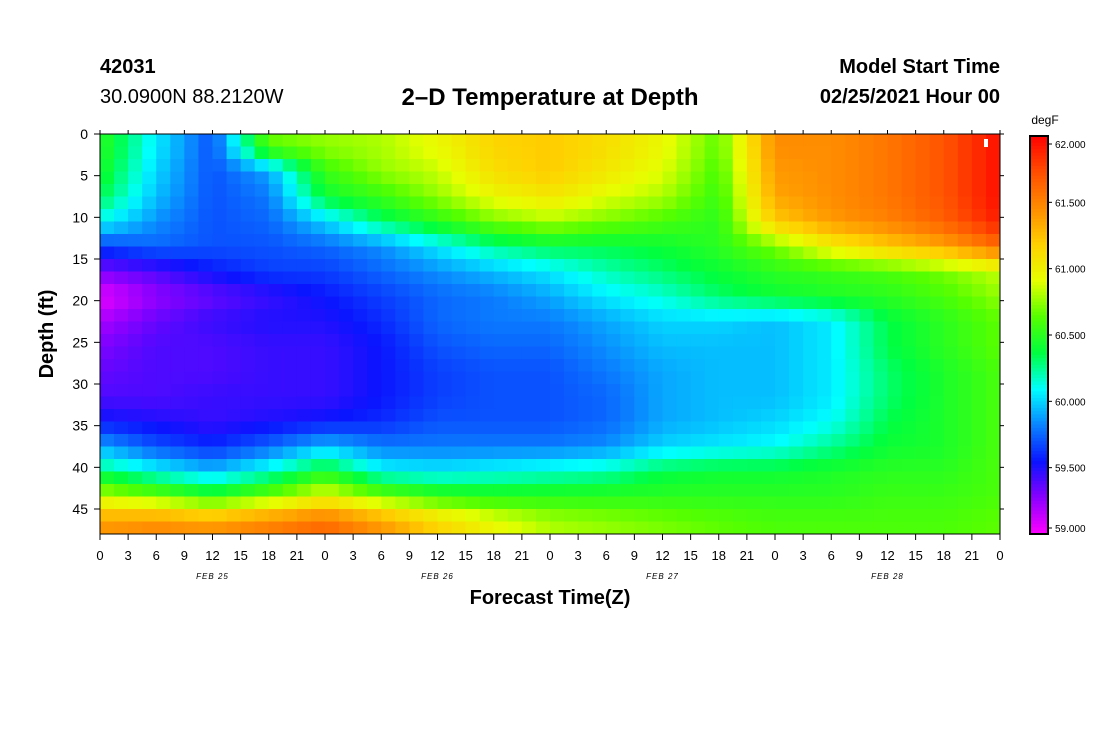 The image size is (1100, 750). What do you see at coordinates (80, 426) in the screenshot?
I see `y-tick-label: 35` at bounding box center [80, 426].